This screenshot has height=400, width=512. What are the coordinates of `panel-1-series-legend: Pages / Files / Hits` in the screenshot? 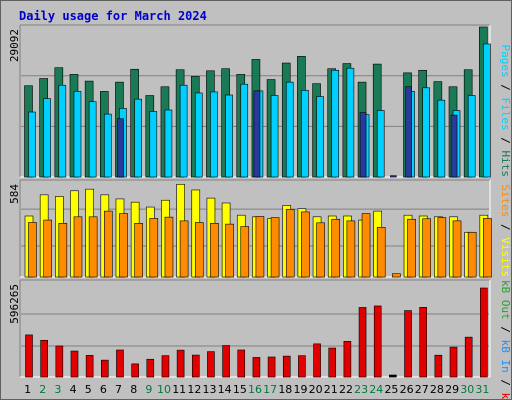 It's located at (505, 111).